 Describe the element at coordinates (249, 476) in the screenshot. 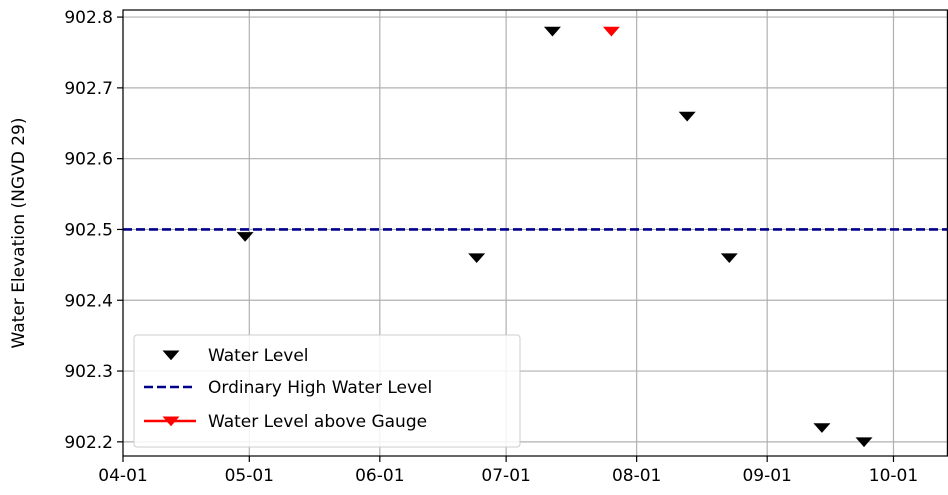

I see `x-tick-label: 05-01` at that location.